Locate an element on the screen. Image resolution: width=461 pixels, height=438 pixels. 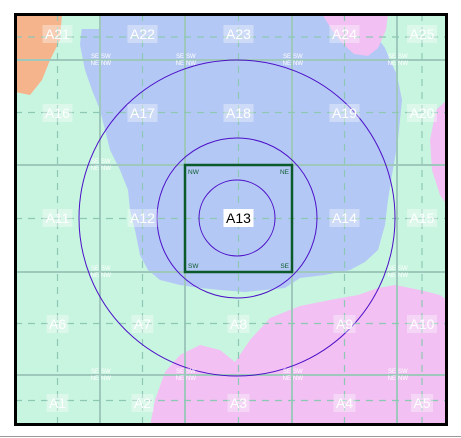
cell-label-text: A11 is located at coordinates (58, 218).